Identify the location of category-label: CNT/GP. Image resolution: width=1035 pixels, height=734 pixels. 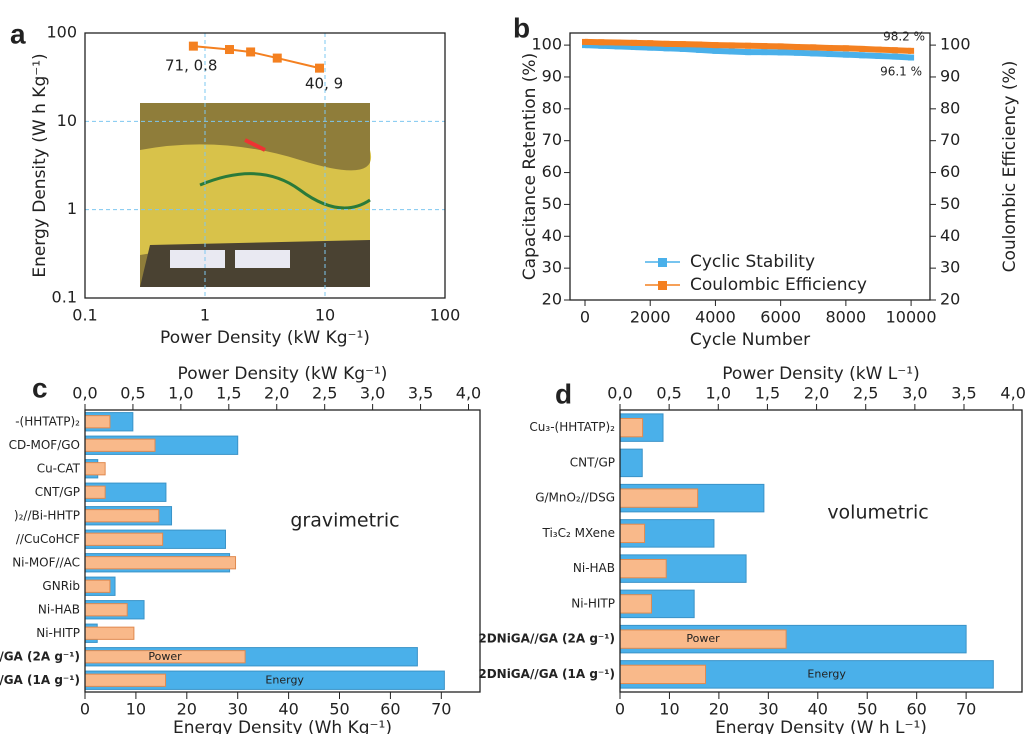
(57, 492).